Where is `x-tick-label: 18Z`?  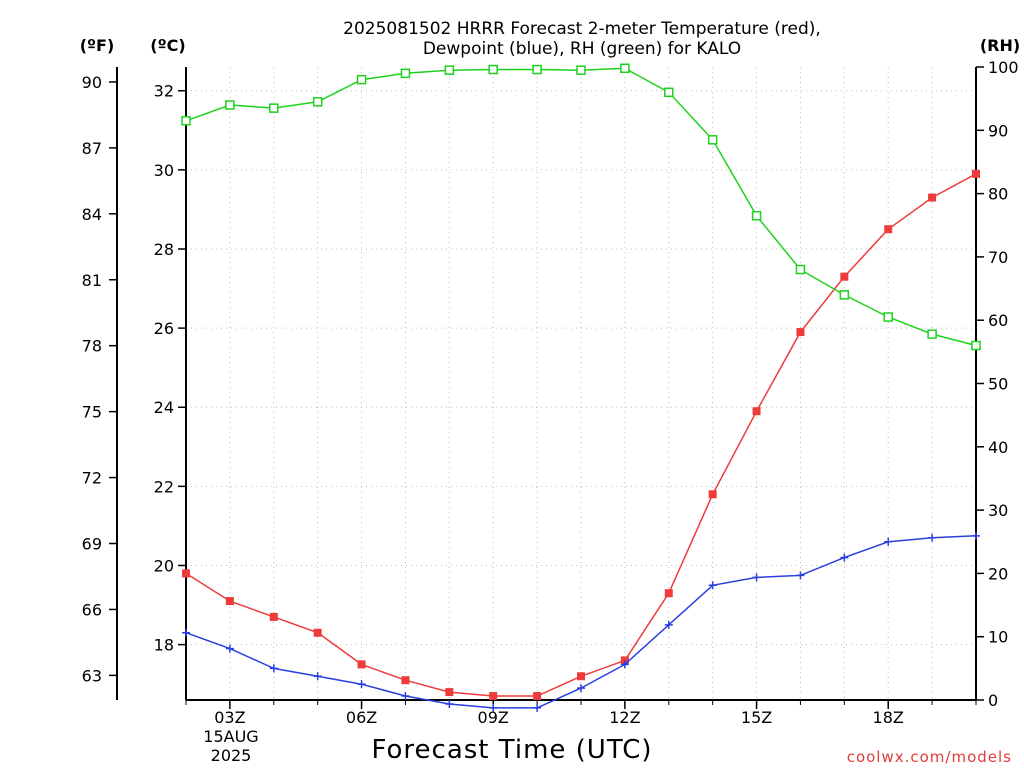 x-tick-label: 18Z is located at coordinates (888, 717).